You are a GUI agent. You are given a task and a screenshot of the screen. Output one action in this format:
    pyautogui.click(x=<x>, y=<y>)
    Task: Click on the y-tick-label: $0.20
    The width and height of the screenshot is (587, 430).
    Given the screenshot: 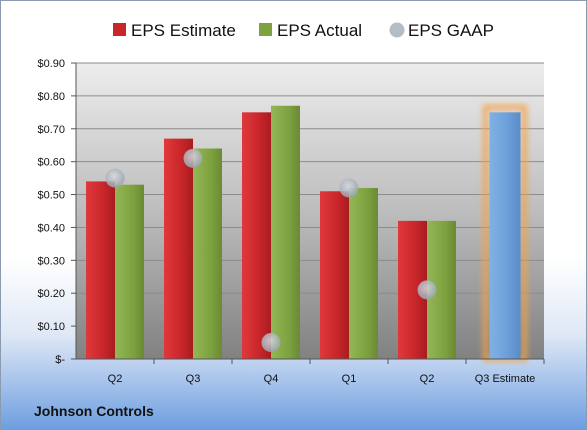 What is the action you would take?
    pyautogui.click(x=51, y=294)
    